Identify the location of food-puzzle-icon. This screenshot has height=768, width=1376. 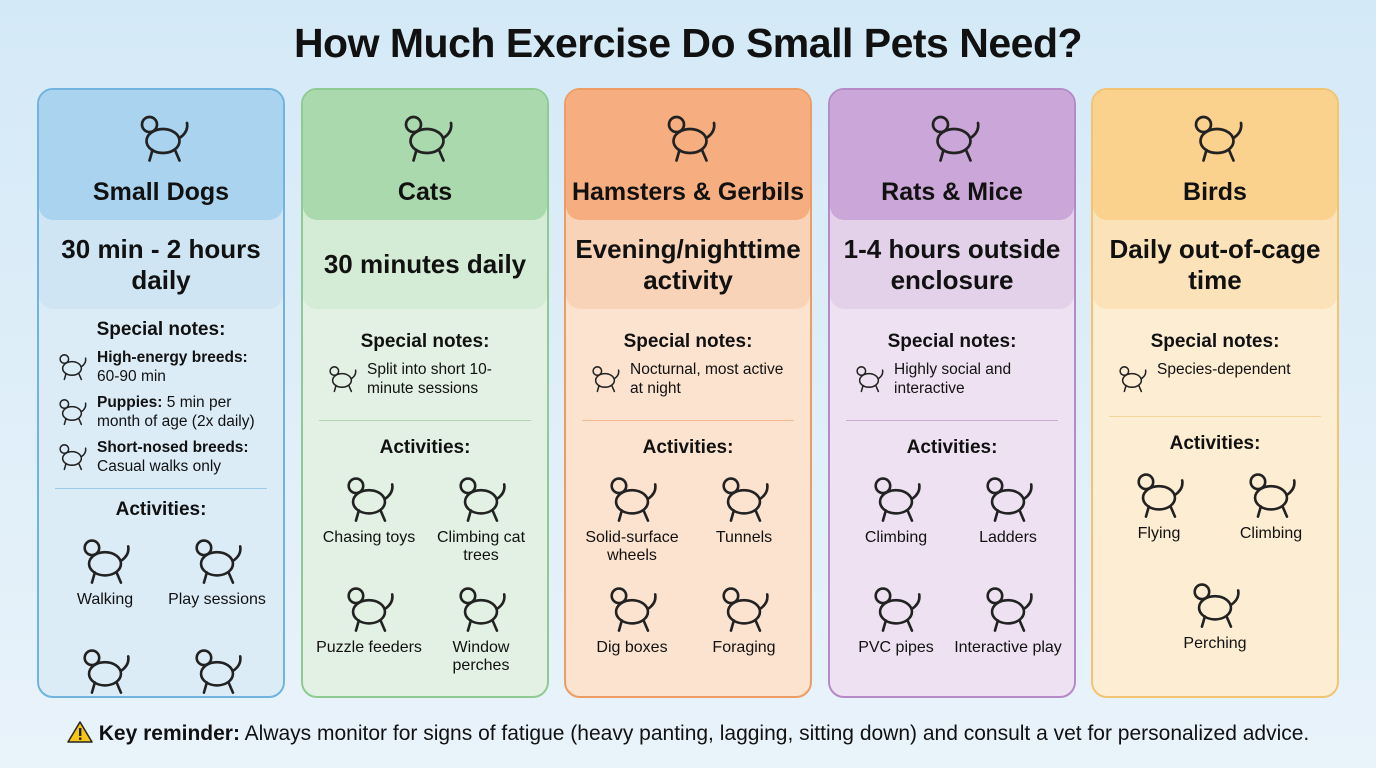
(218, 671).